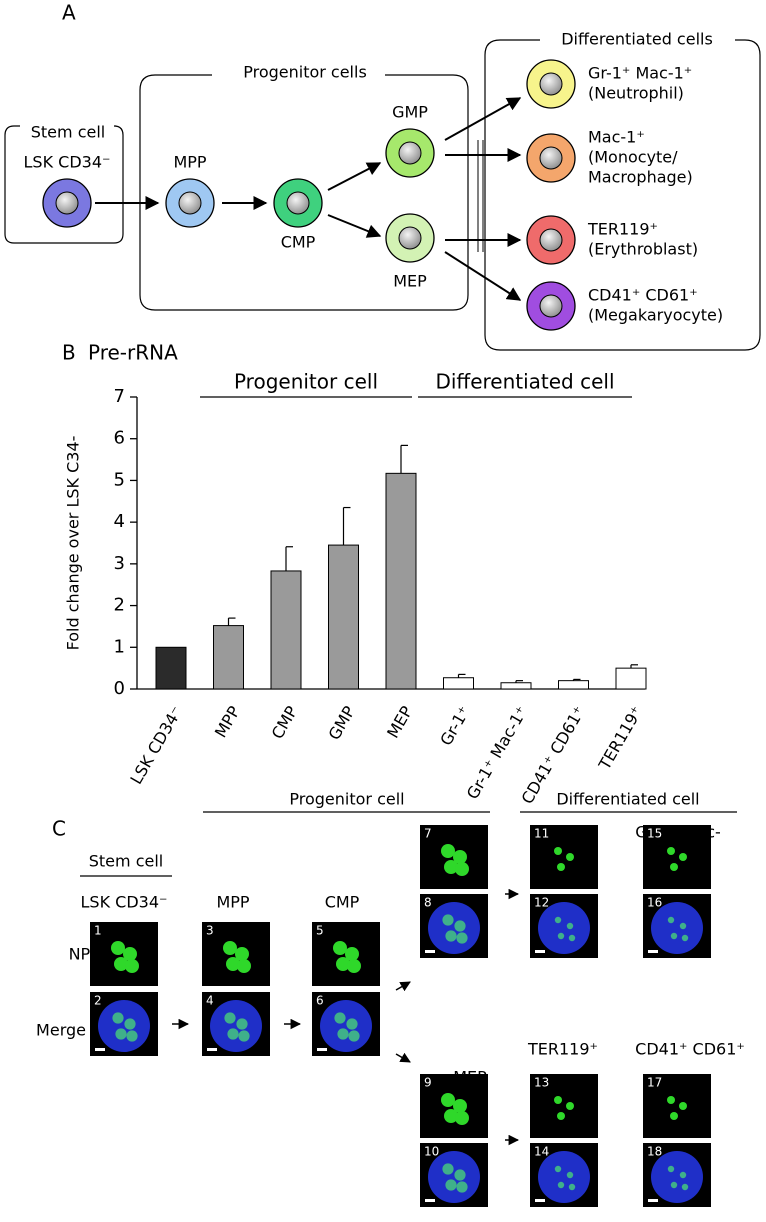 The height and width of the screenshot is (1222, 766). What do you see at coordinates (541, 834) in the screenshot?
I see `image-number: 11` at bounding box center [541, 834].